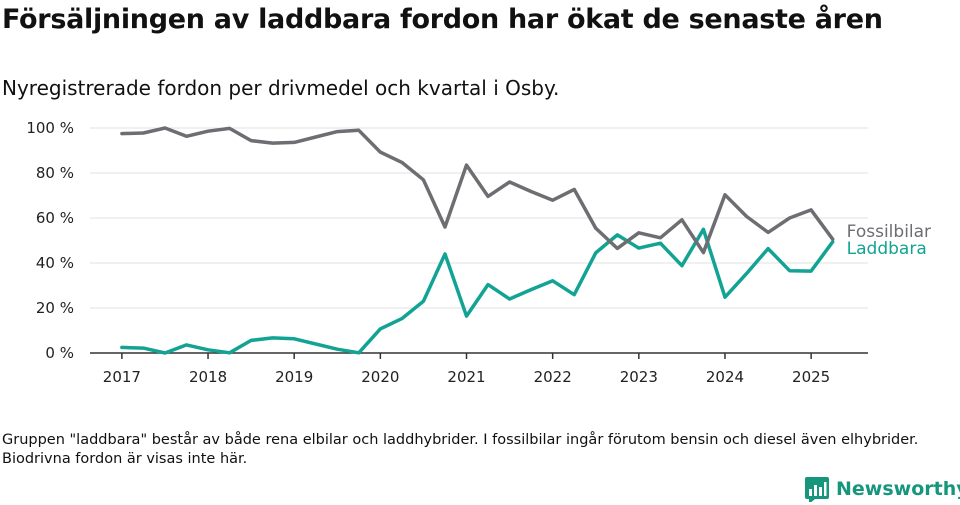  I want to click on y-tick-label: 20 %, so click(55, 308).